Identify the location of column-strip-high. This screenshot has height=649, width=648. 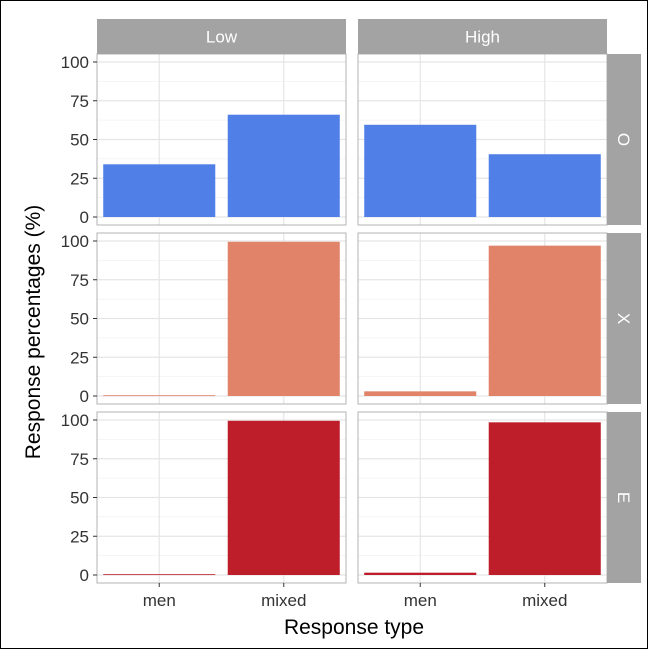
(482, 36).